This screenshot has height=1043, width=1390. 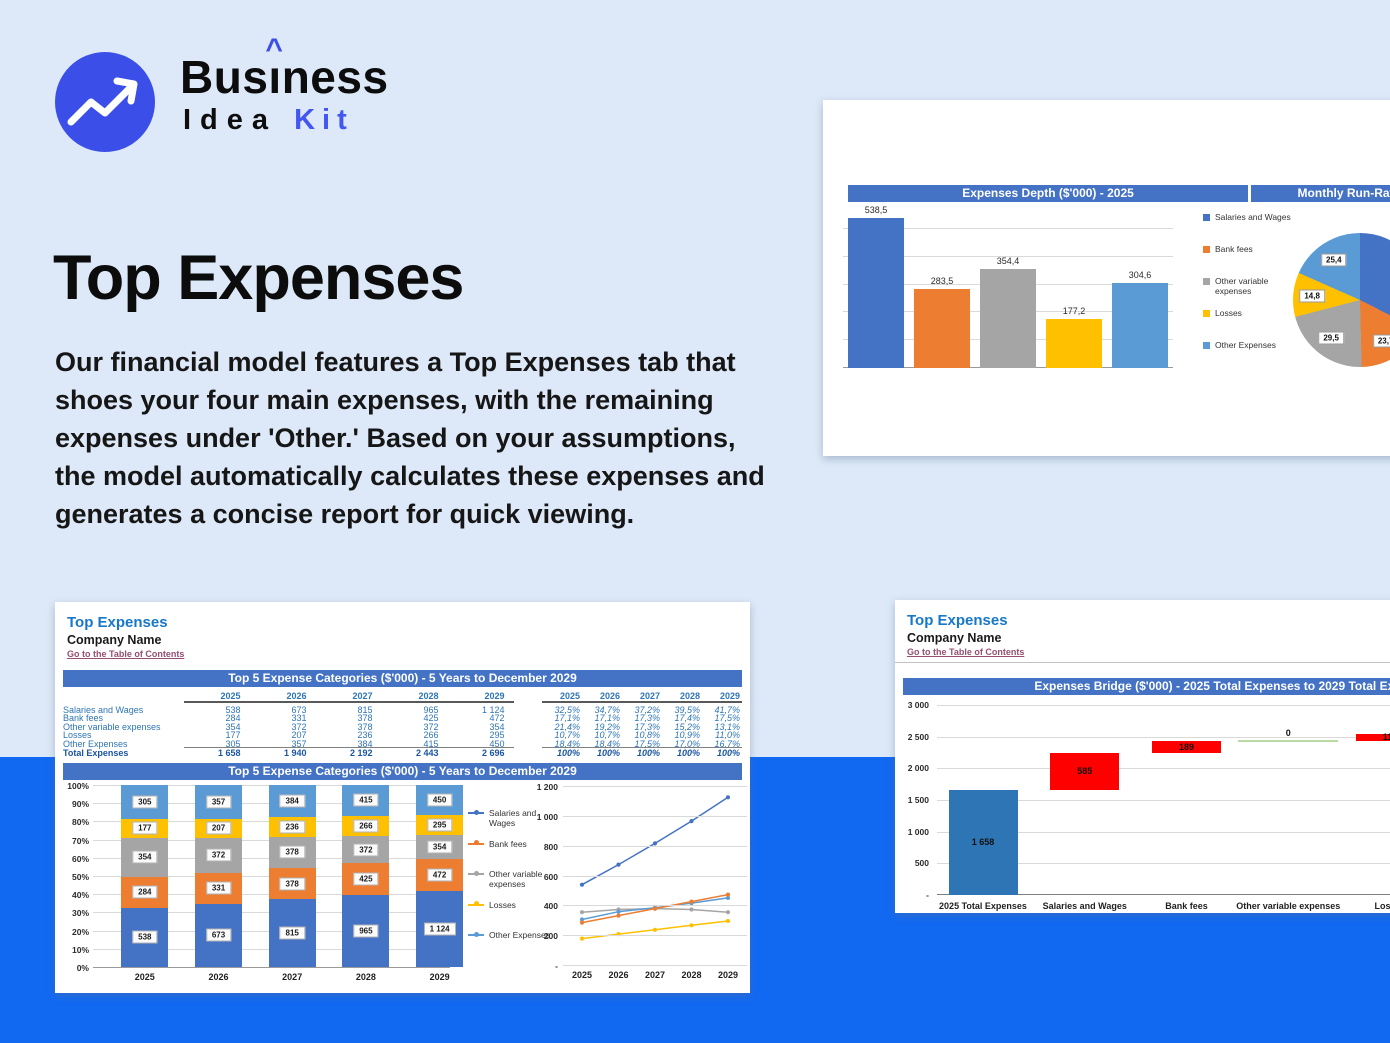 I want to click on segment-value-label: 673, so click(x=218, y=935).